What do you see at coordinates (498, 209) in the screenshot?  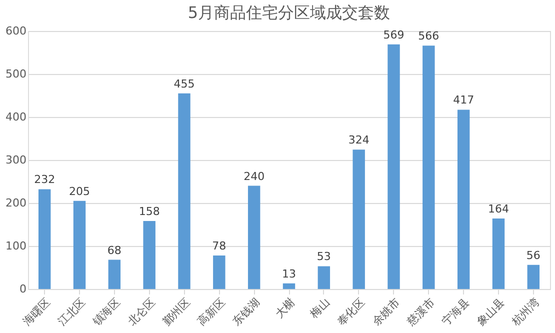 I see `data-label: 164` at bounding box center [498, 209].